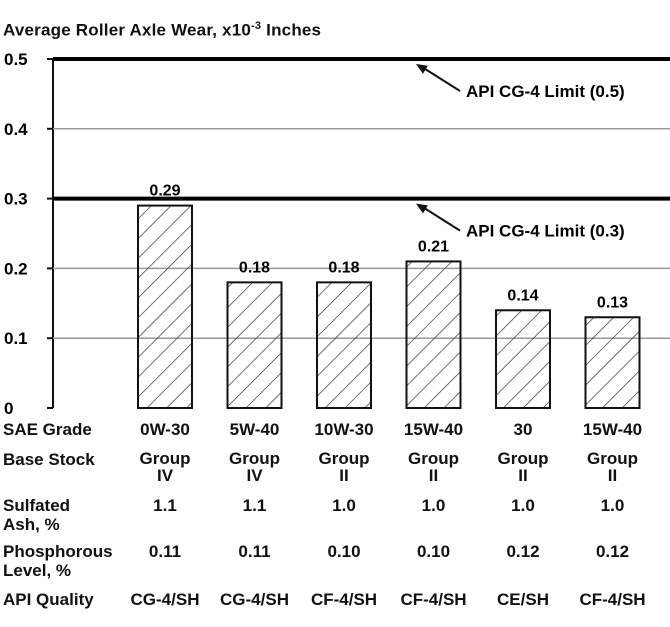 The height and width of the screenshot is (627, 670). I want to click on data-label: 0.13, so click(612, 302).